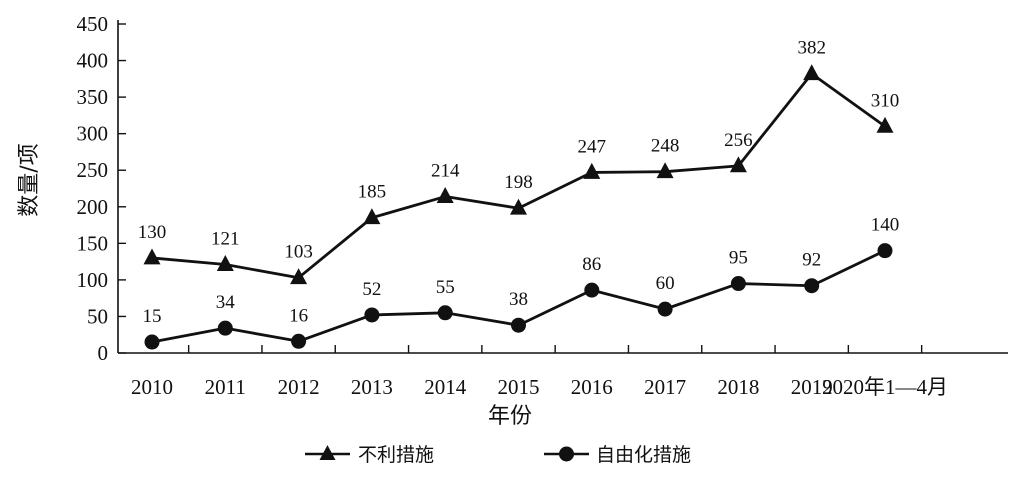 This screenshot has width=1027, height=481. Describe the element at coordinates (592, 387) in the screenshot. I see `x-tick-label: 2016` at that location.